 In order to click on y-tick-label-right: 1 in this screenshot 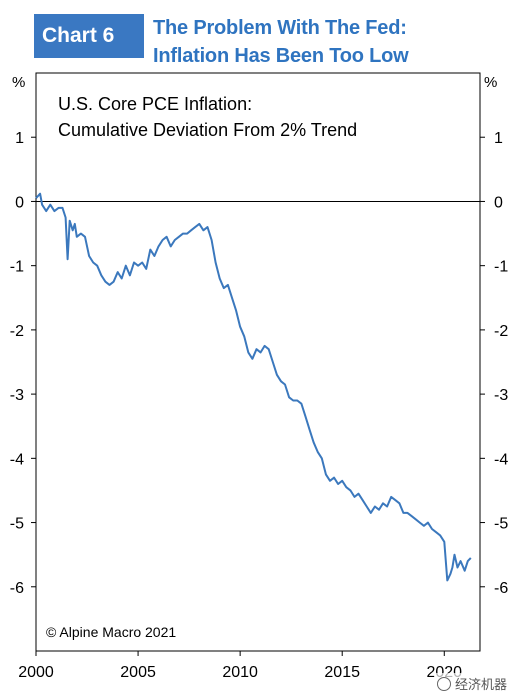, I will do `click(498, 138)`.